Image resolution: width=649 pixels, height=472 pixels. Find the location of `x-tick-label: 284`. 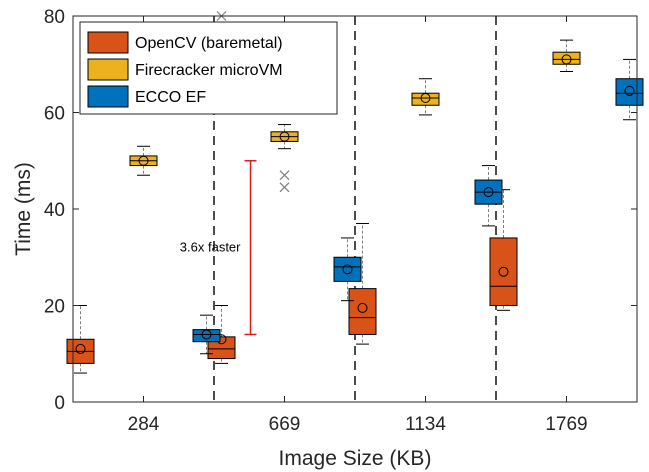

x-tick-label: 284 is located at coordinates (144, 424).